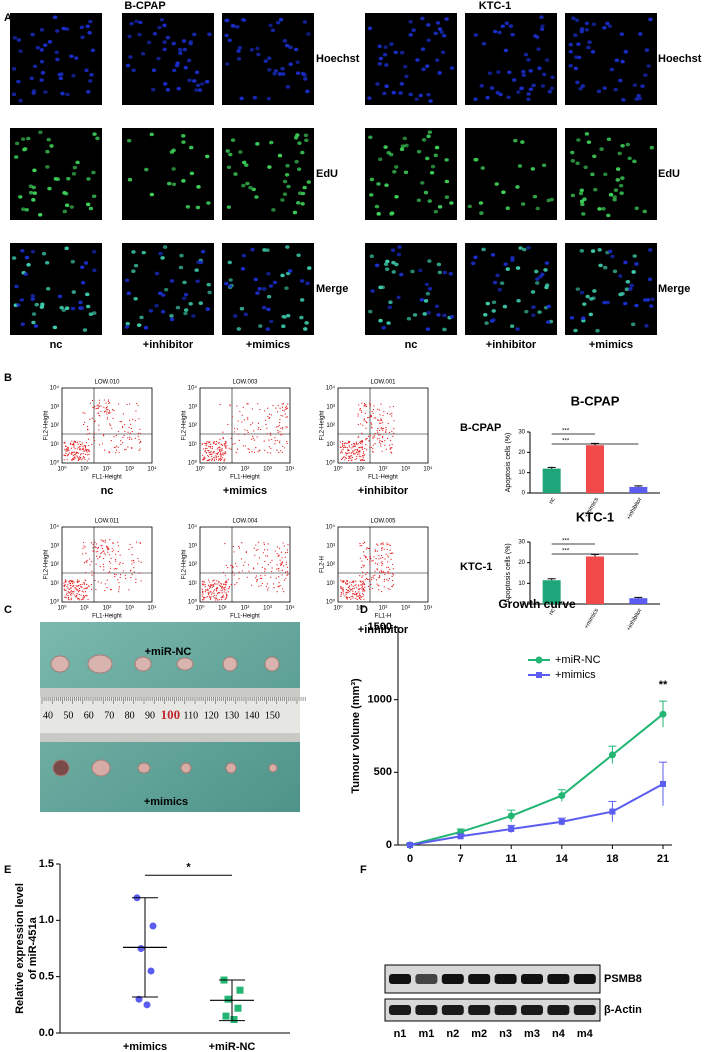 The image size is (709, 1052). I want to click on lane-label: n2, so click(452, 1034).